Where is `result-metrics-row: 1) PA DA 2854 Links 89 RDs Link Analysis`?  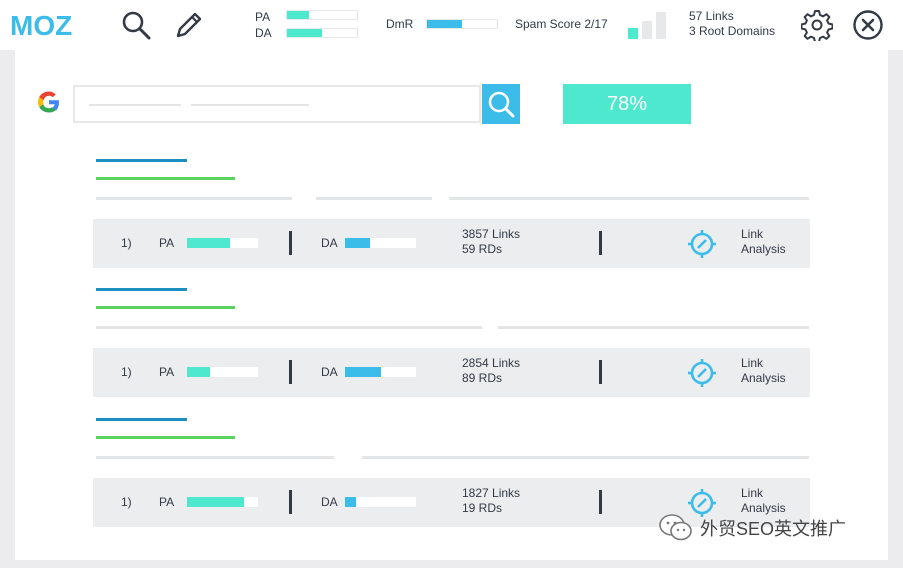
result-metrics-row: 1) PA DA 2854 Links 89 RDs Link Analysis is located at coordinates (451, 372).